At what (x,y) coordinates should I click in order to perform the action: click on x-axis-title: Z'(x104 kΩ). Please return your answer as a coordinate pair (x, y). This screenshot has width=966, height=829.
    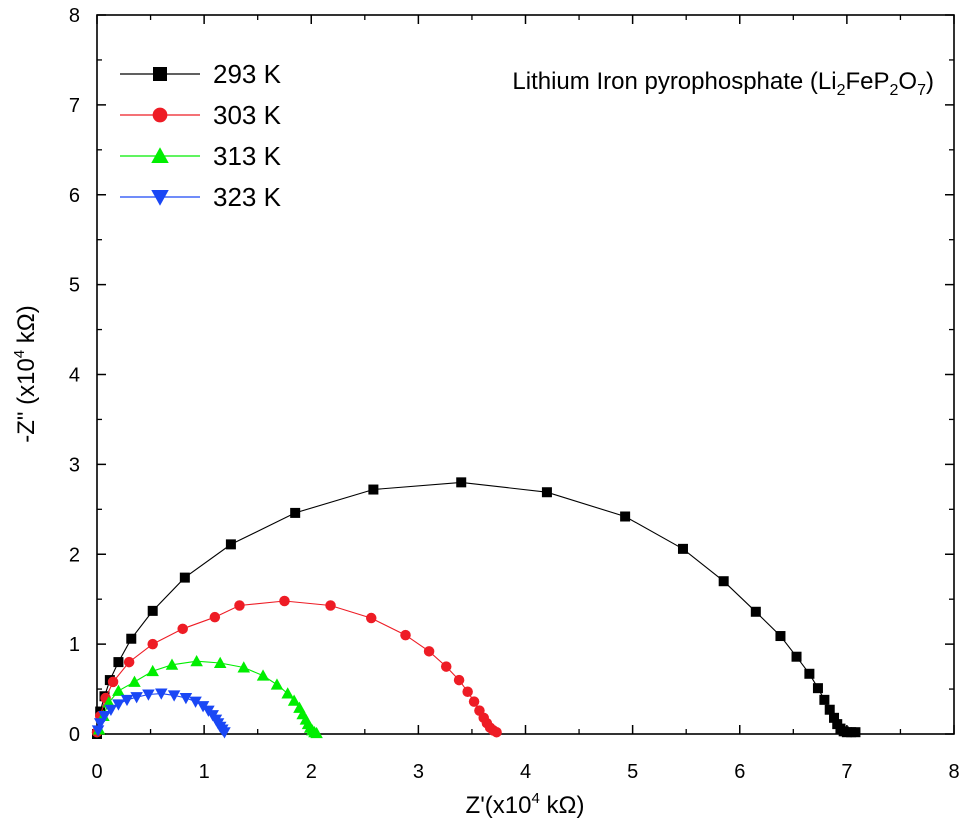
    Looking at the image, I should click on (525, 804).